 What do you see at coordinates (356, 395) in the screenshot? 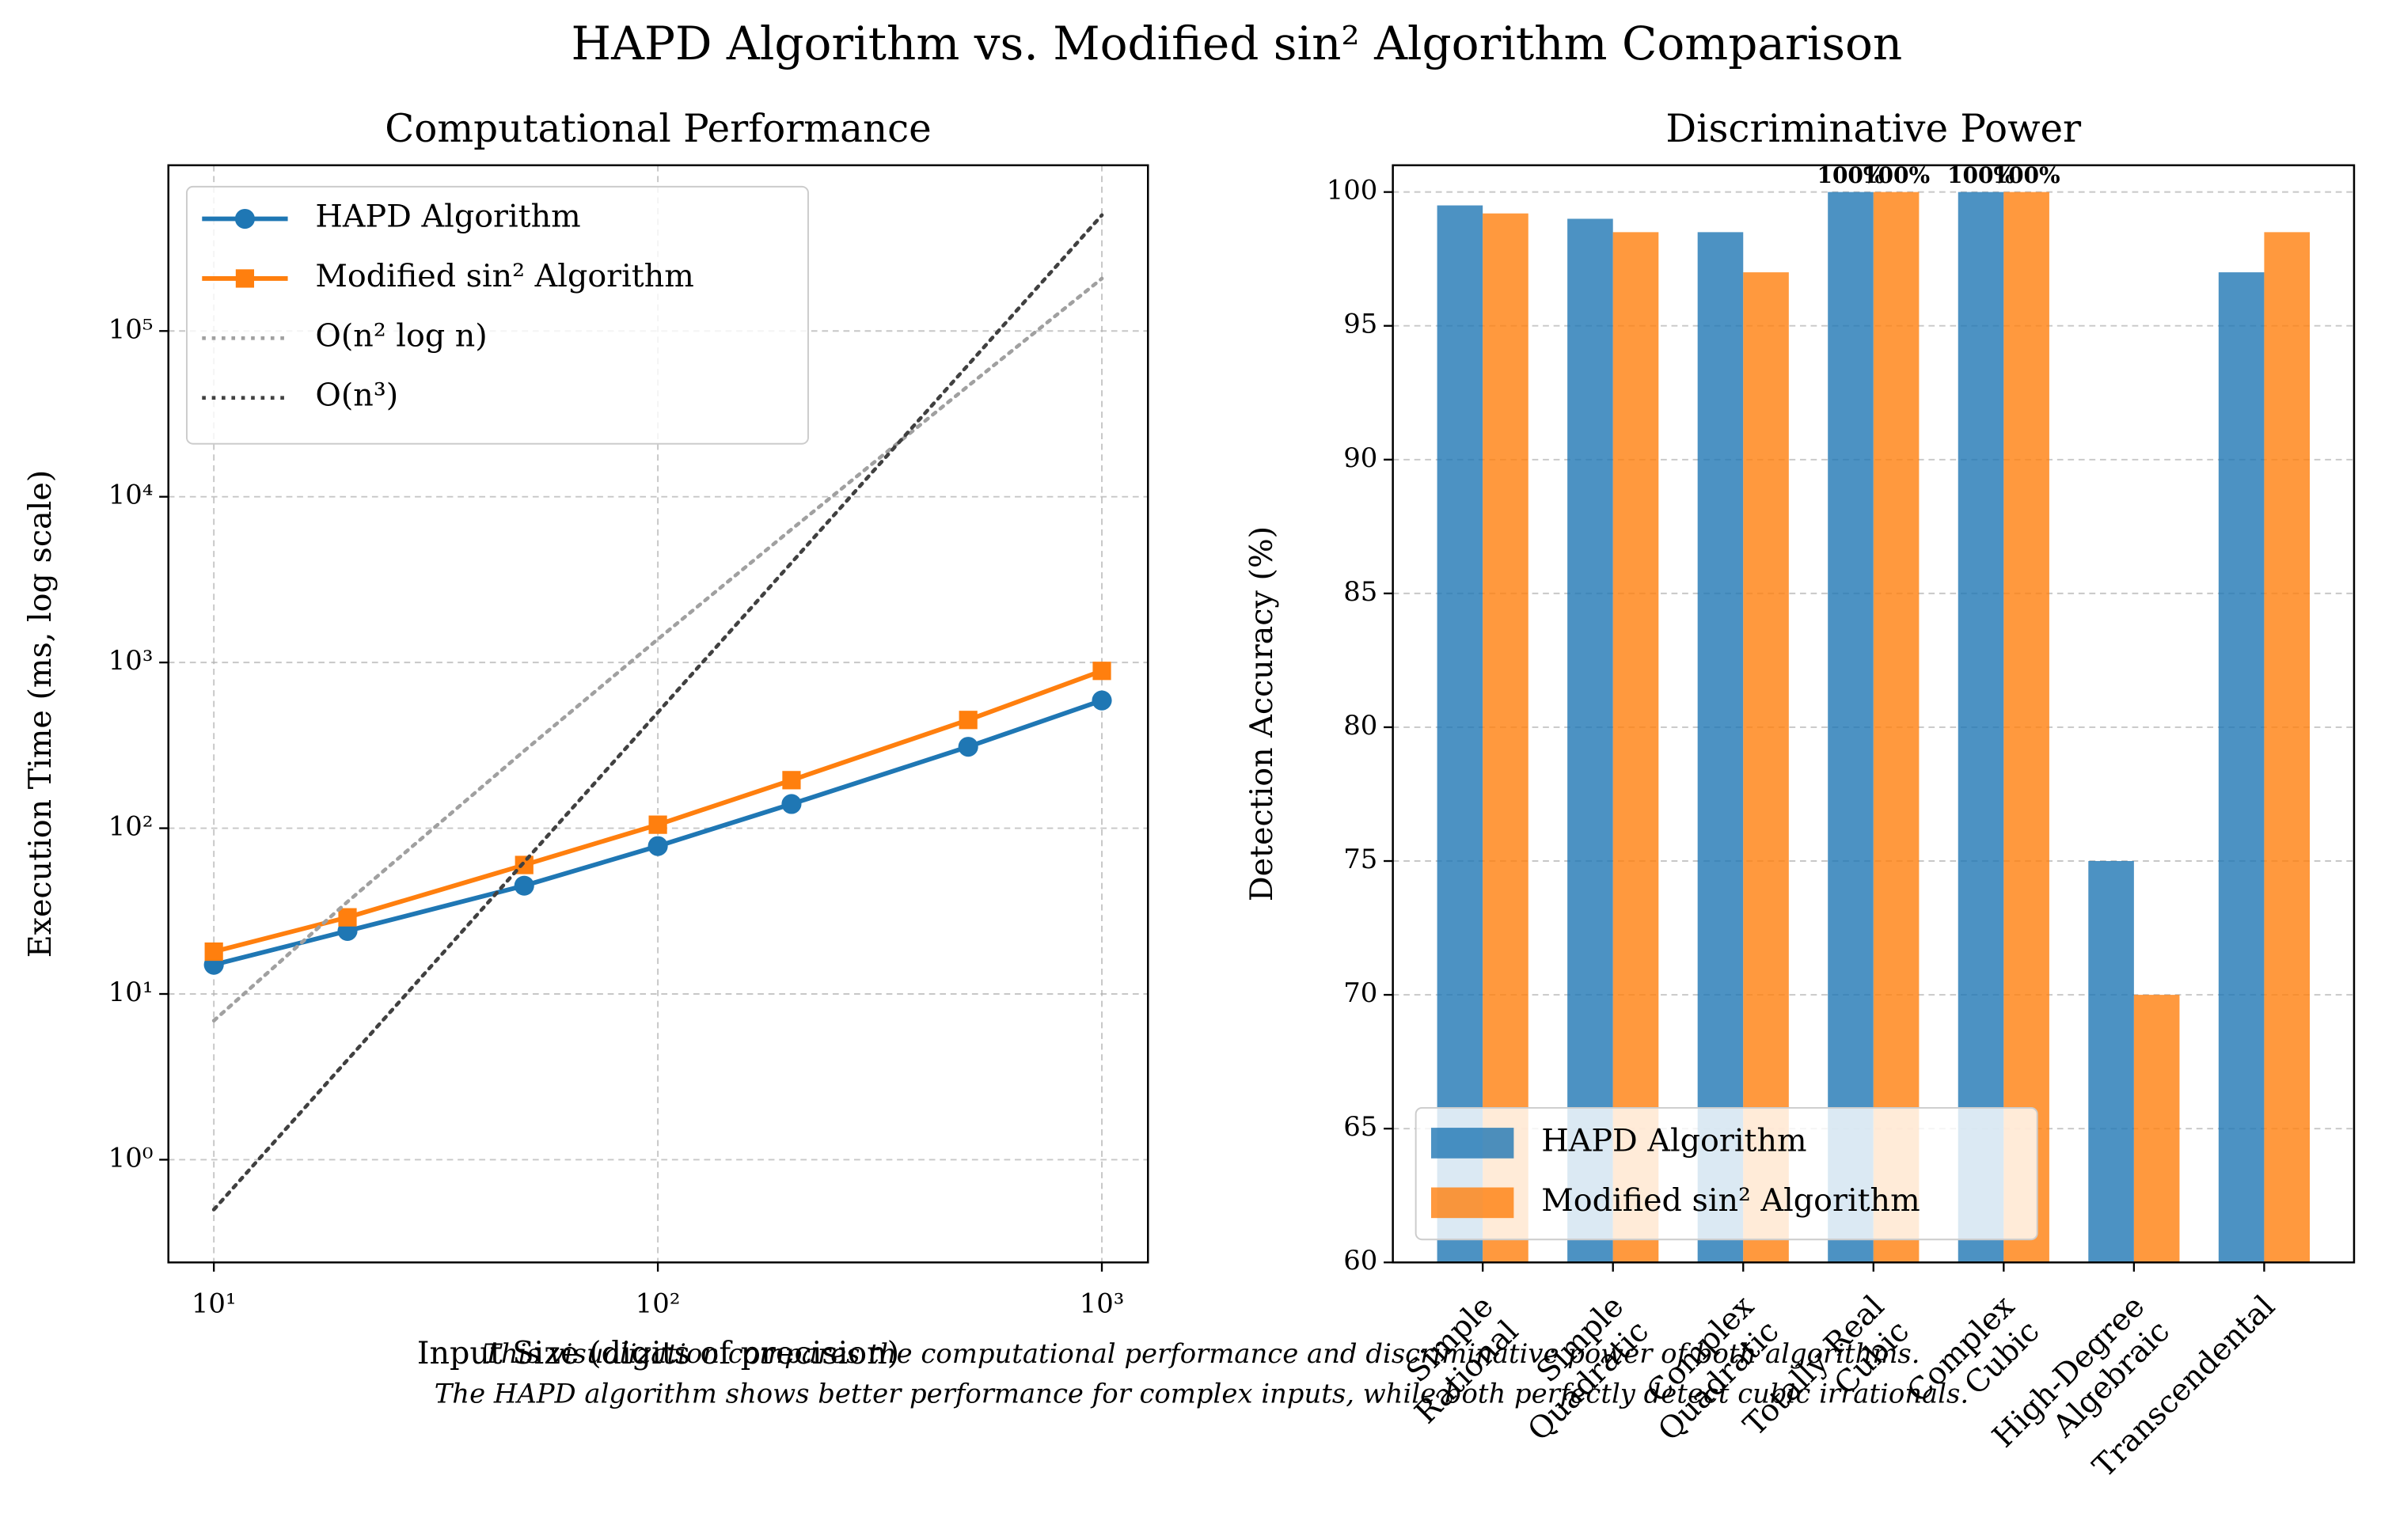
I see `legend-label: O(n³)` at bounding box center [356, 395].